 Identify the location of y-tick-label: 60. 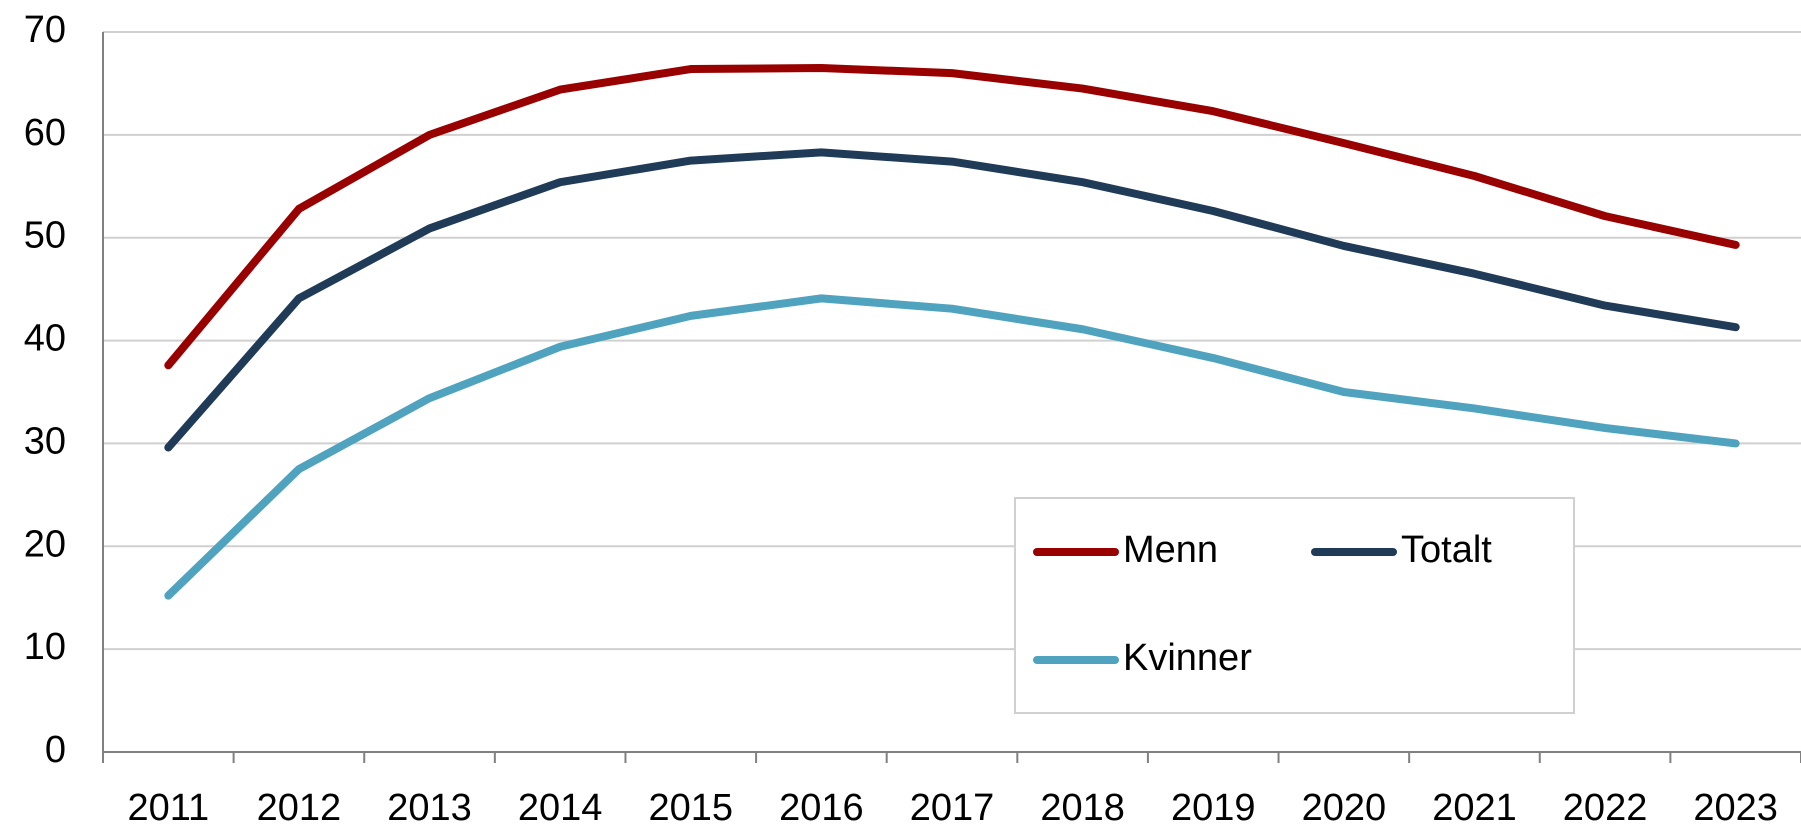
(45, 133).